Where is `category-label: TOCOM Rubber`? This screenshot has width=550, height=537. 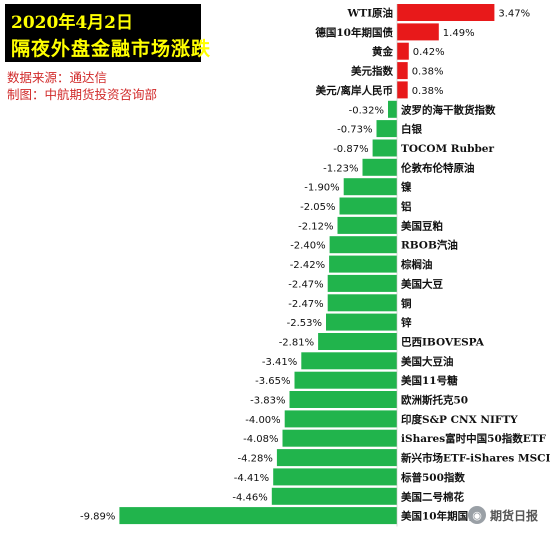
category-label: TOCOM Rubber is located at coordinates (447, 149).